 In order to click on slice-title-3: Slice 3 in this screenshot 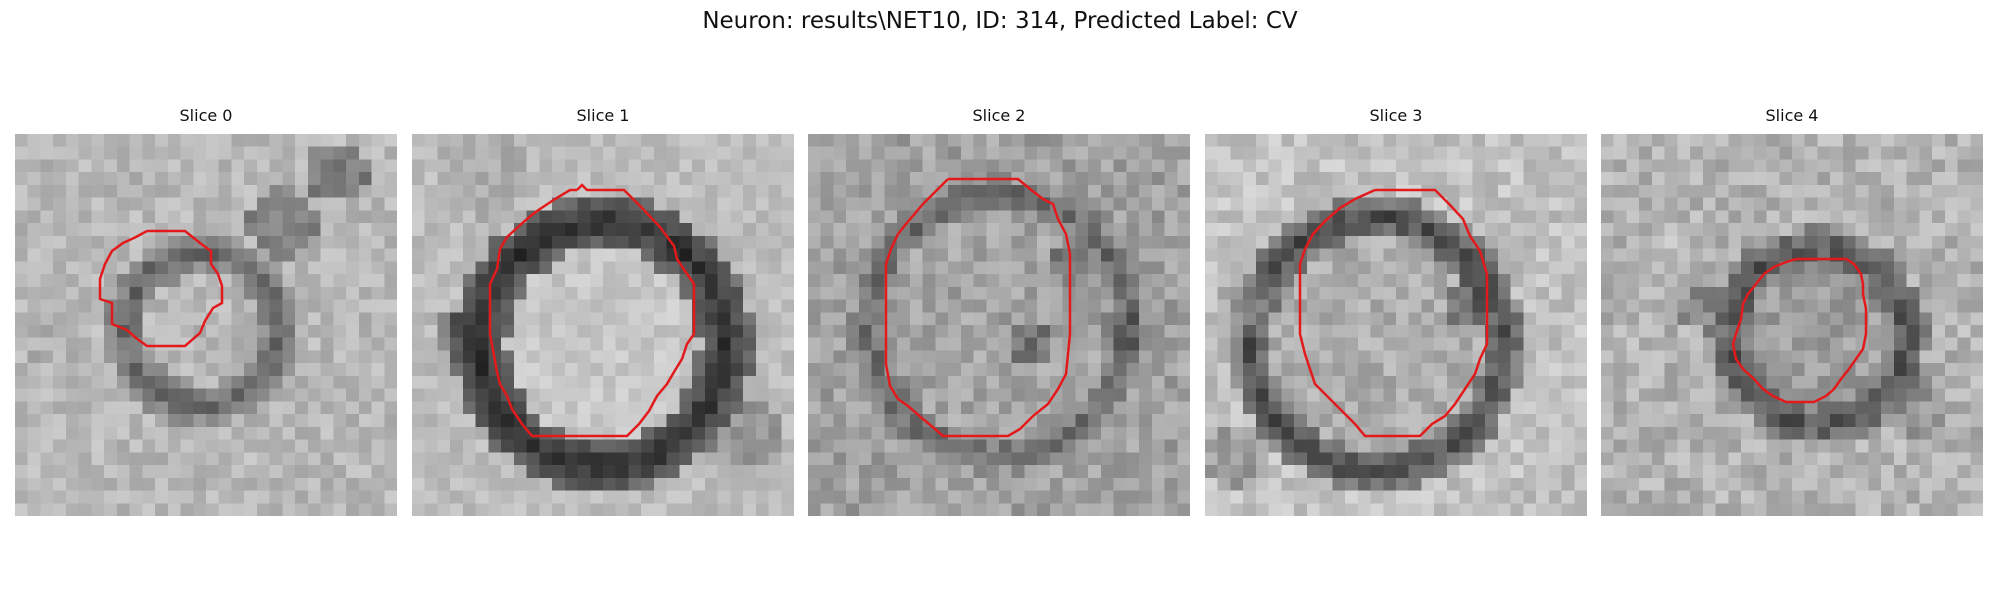, I will do `click(1396, 115)`.